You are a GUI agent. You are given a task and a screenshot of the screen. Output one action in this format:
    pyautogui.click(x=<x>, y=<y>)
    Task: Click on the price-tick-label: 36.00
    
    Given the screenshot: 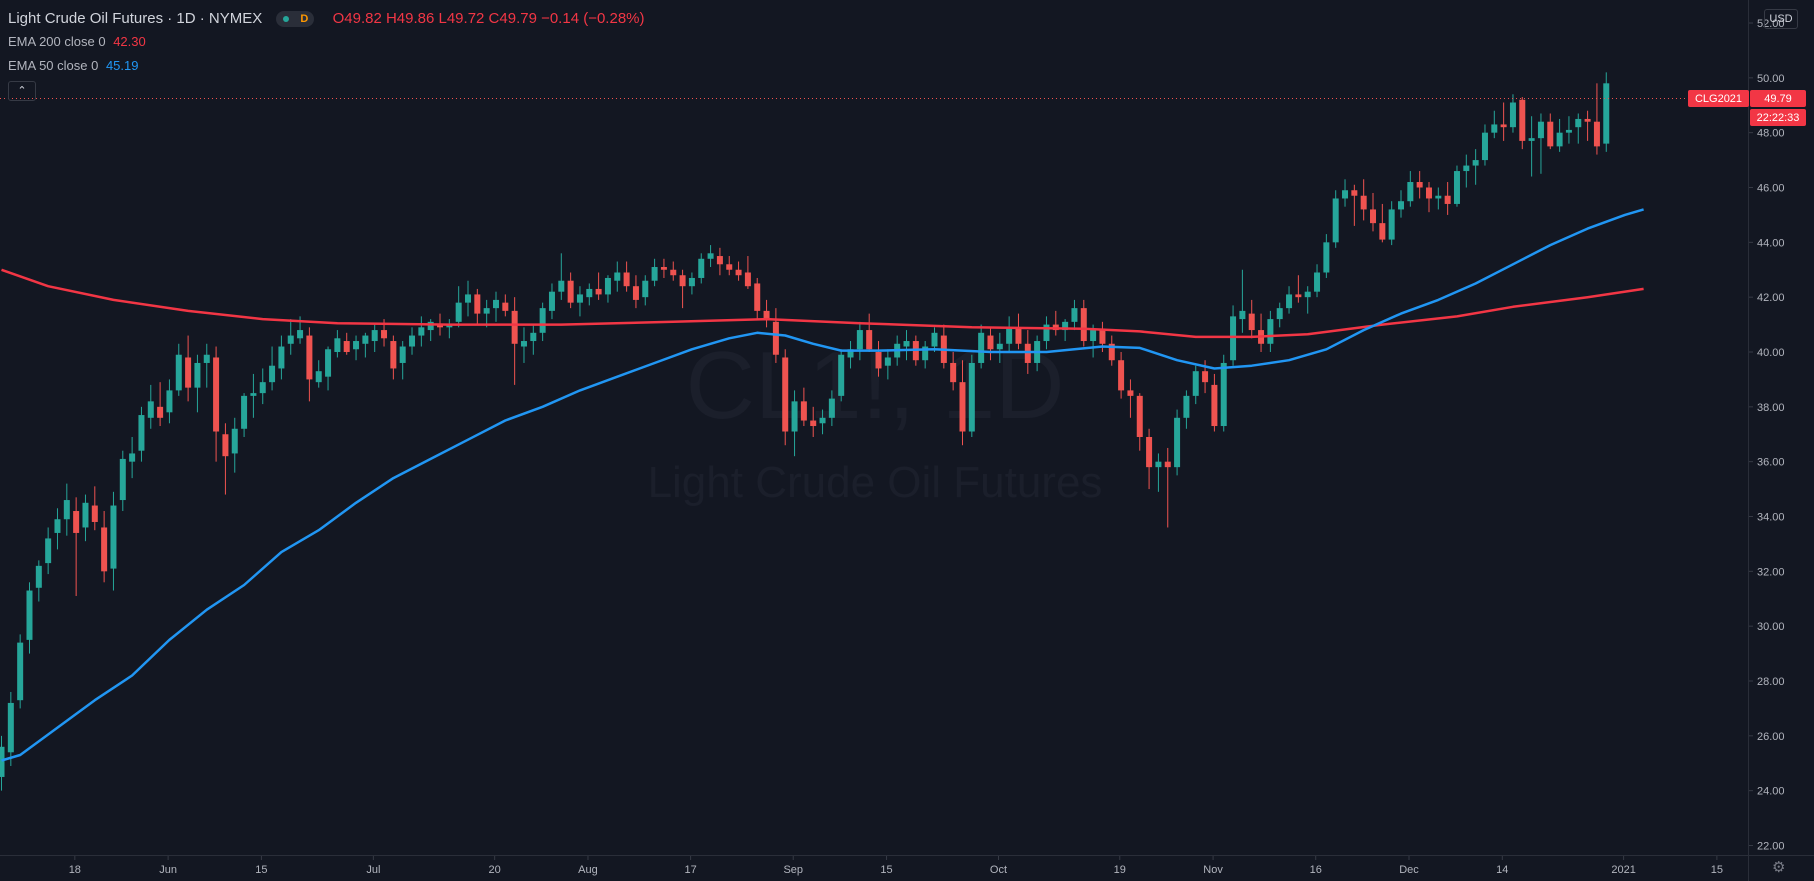 What is the action you would take?
    pyautogui.click(x=1771, y=463)
    